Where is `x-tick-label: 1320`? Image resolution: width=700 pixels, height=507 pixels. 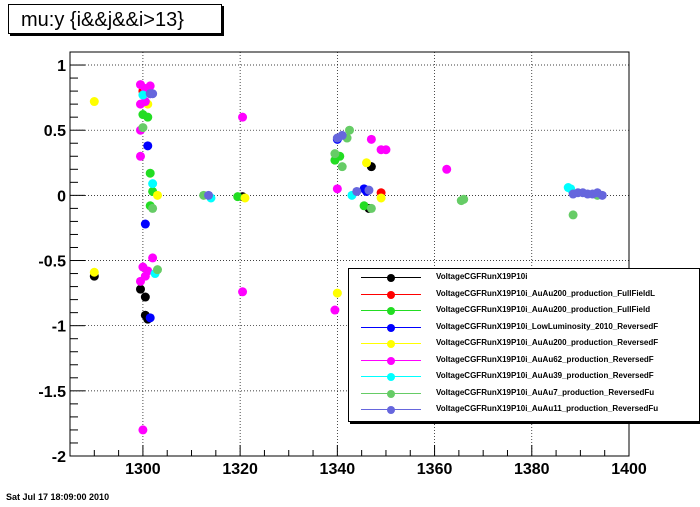 x-tick-label: 1320 is located at coordinates (240, 469).